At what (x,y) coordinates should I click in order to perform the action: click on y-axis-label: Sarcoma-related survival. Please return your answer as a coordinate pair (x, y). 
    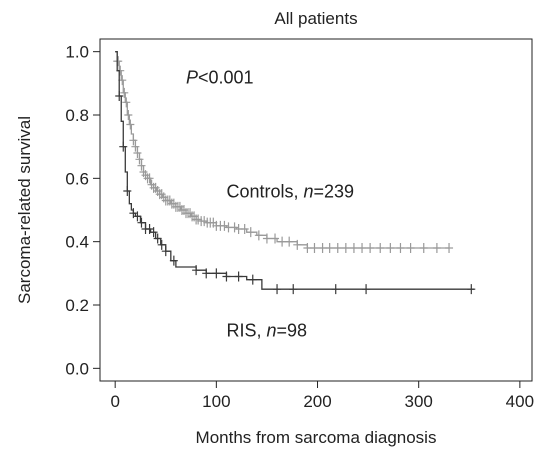
    Looking at the image, I should click on (24, 210).